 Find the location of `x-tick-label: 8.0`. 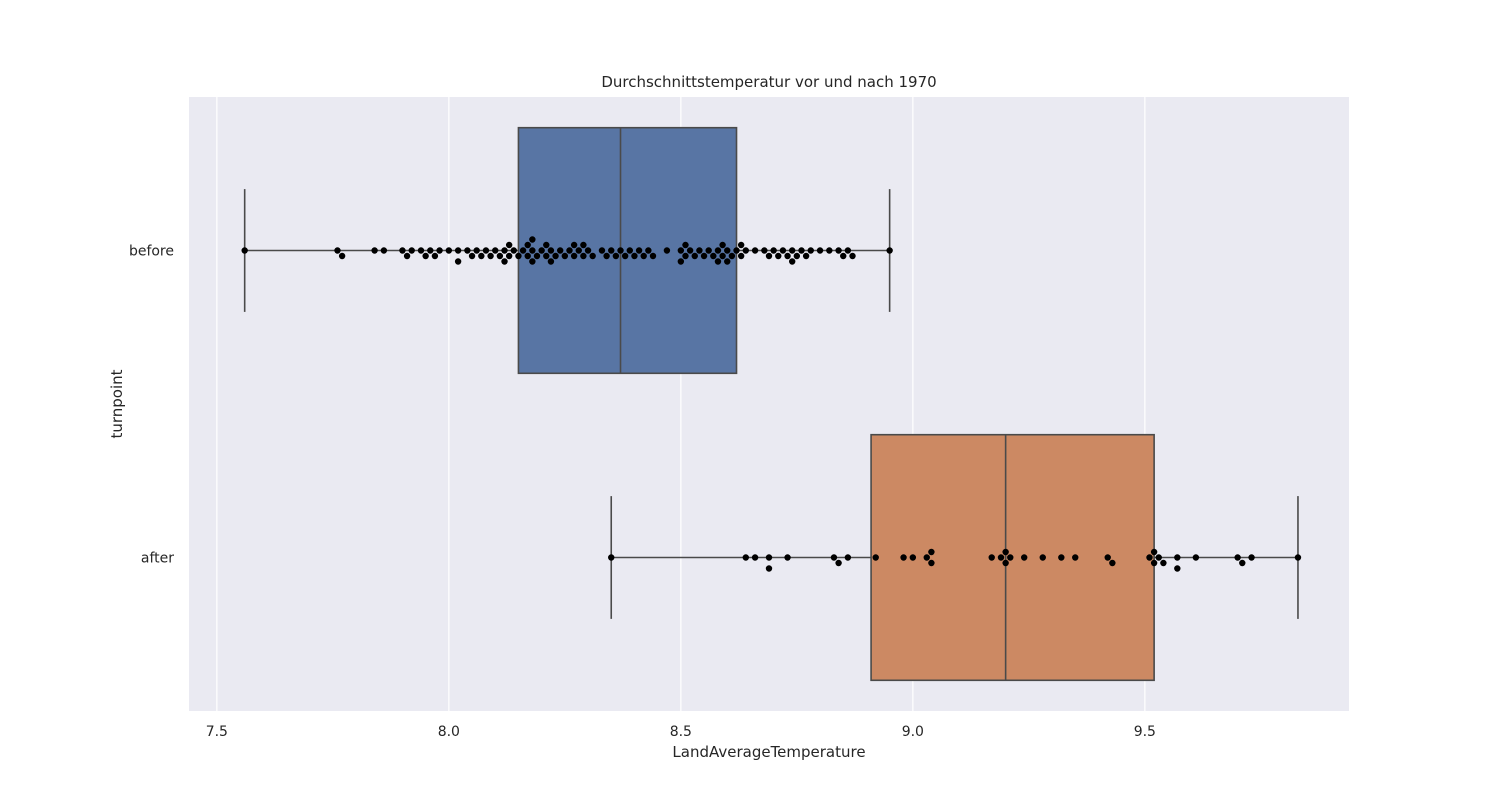

x-tick-label: 8.0 is located at coordinates (449, 732).